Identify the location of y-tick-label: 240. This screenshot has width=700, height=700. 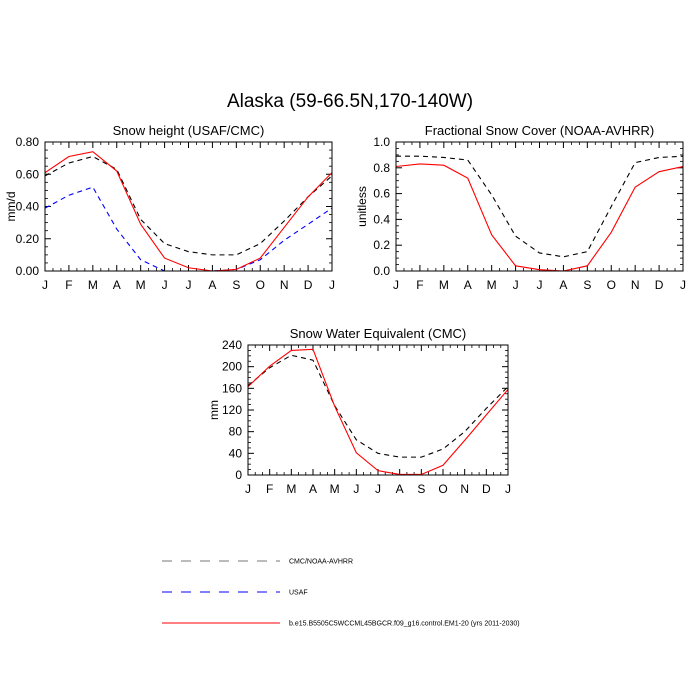
(232, 345).